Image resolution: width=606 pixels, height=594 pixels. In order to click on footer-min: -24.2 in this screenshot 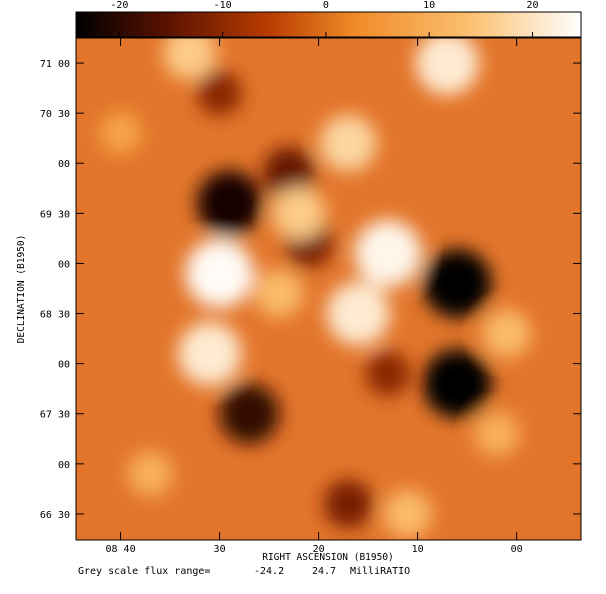, I will do `click(269, 571)`.